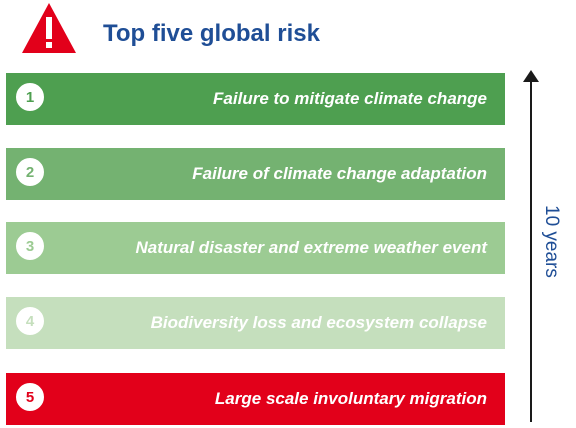  What do you see at coordinates (551, 241) in the screenshot?
I see `timeline-label: 10 years` at bounding box center [551, 241].